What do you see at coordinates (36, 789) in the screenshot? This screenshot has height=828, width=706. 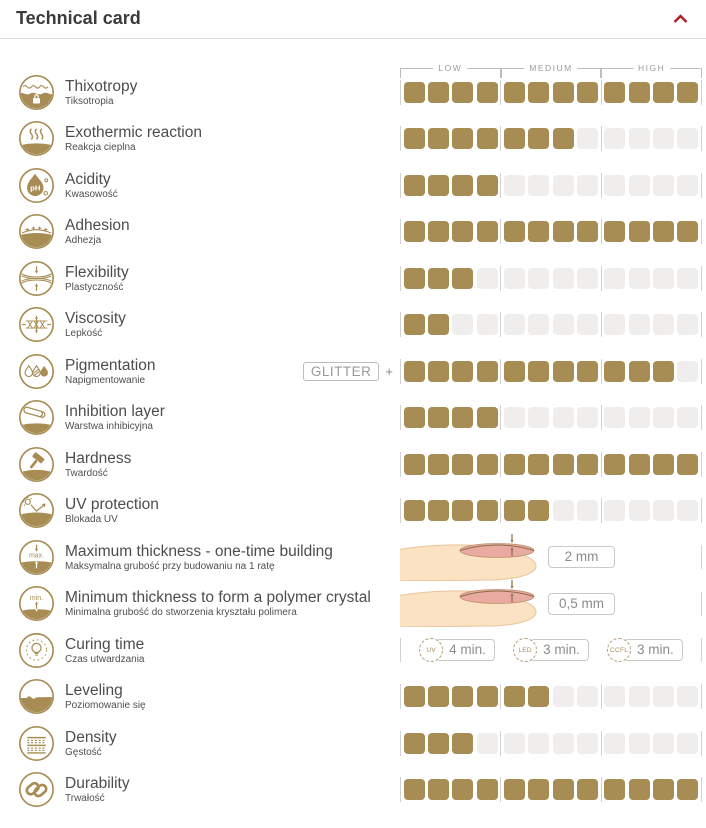 I see `durability-icon` at bounding box center [36, 789].